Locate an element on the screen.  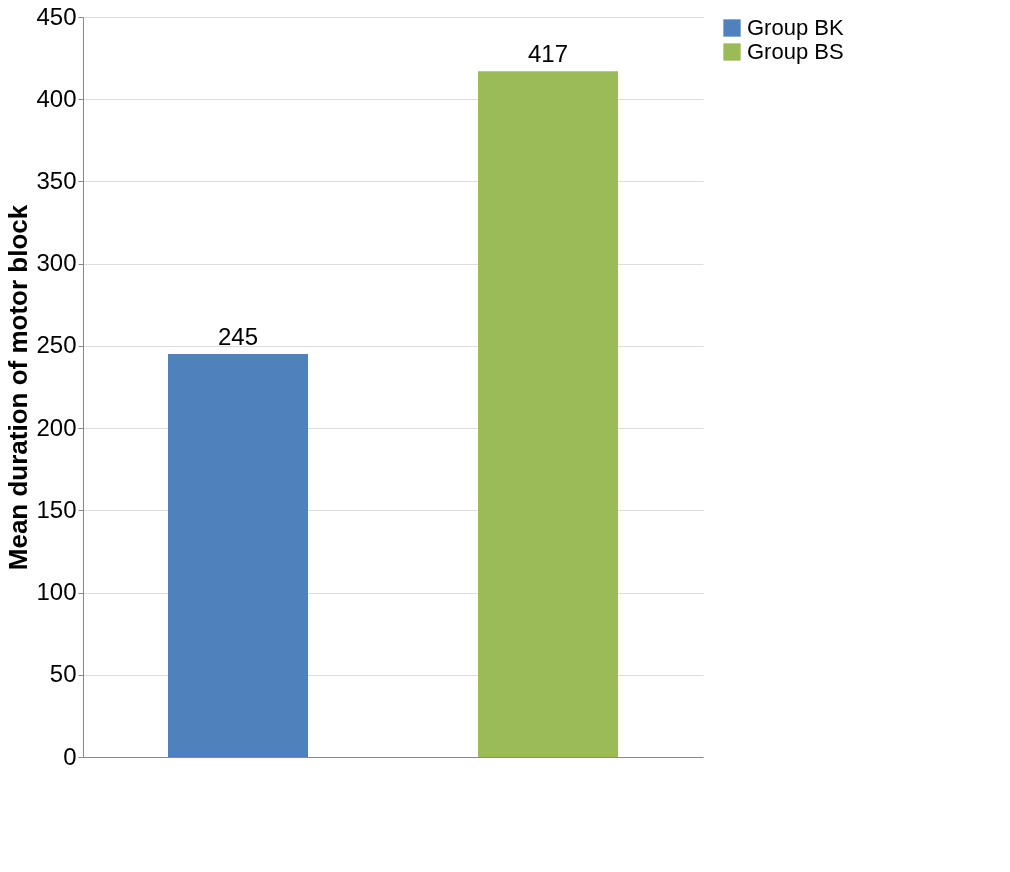
data-label: 417 is located at coordinates (548, 54).